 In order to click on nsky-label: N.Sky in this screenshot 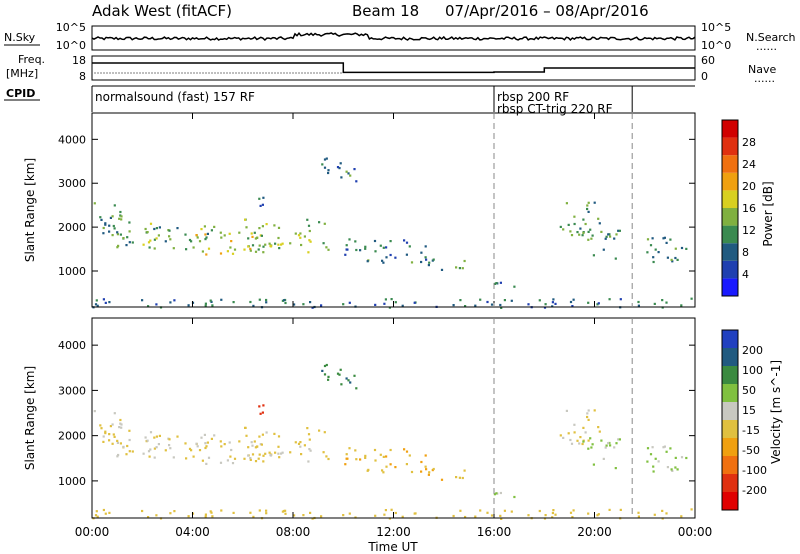, I will do `click(20, 37)`.